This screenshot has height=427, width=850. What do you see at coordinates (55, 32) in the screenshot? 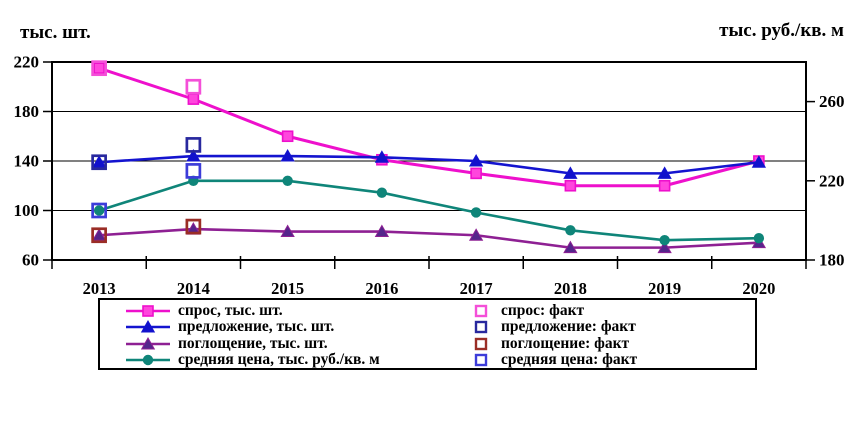
I see `left-axis-title: тыс. шт.` at bounding box center [55, 32].